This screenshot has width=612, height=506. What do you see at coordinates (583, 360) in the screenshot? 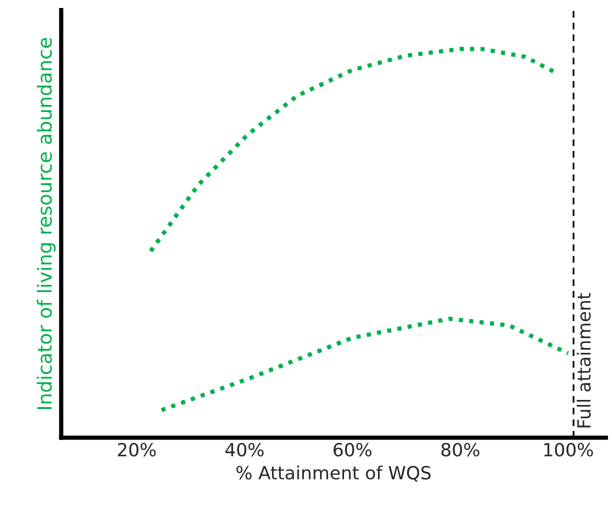
I see `ref-line-label: Full attainment` at bounding box center [583, 360].